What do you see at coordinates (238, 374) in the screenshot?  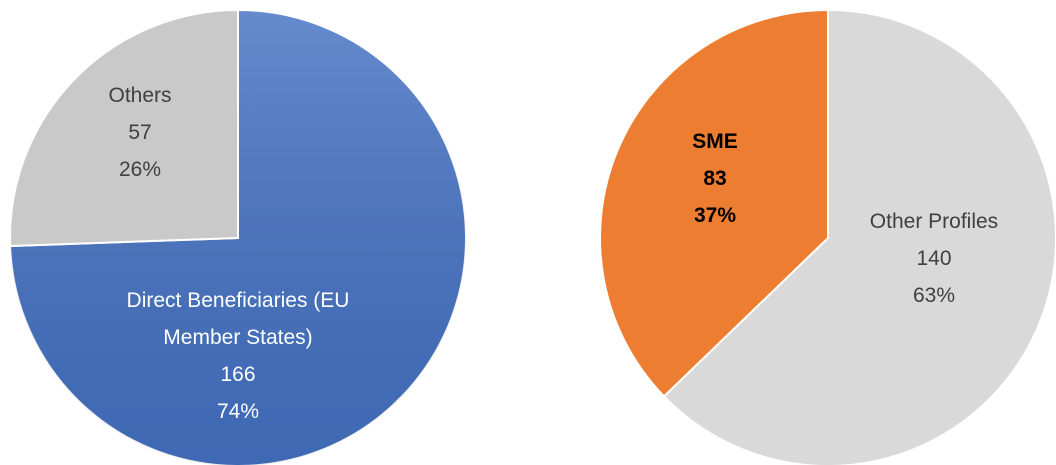 I see `slice-value: 166` at bounding box center [238, 374].